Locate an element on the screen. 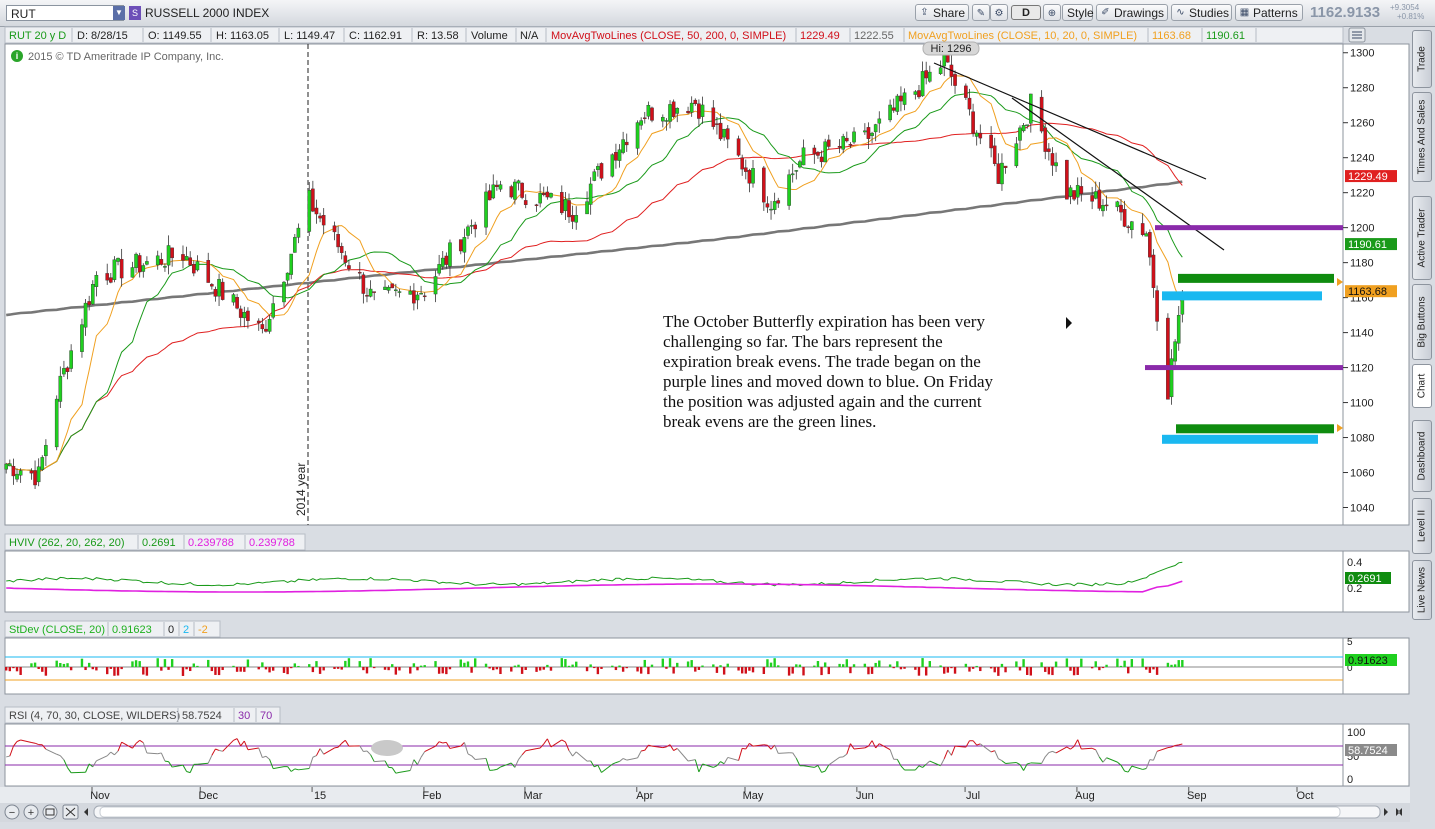 The width and height of the screenshot is (1435, 829). rsi-highlight is located at coordinates (387, 748).